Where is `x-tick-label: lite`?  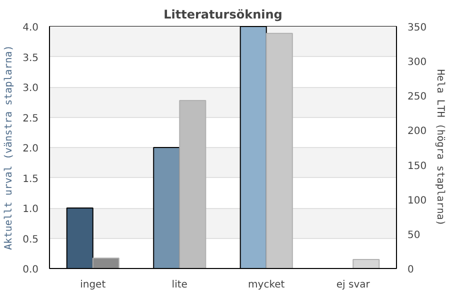 x-tick-label: lite is located at coordinates (180, 285).